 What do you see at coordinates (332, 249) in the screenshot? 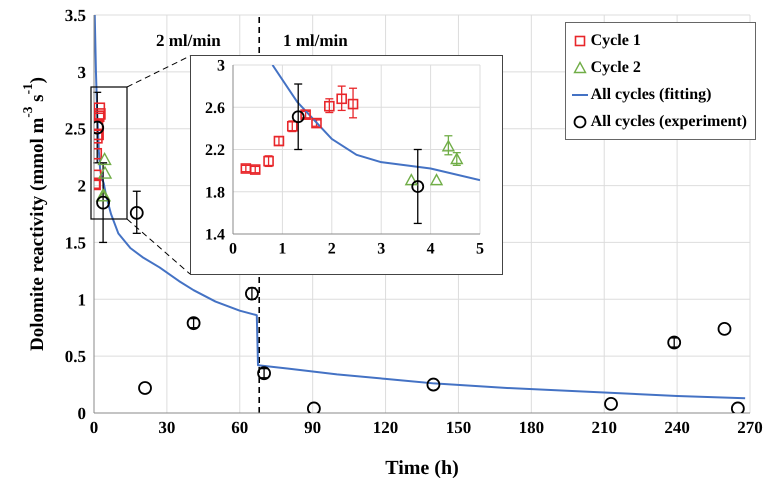
I see `x-tick-label: 2` at bounding box center [332, 249].